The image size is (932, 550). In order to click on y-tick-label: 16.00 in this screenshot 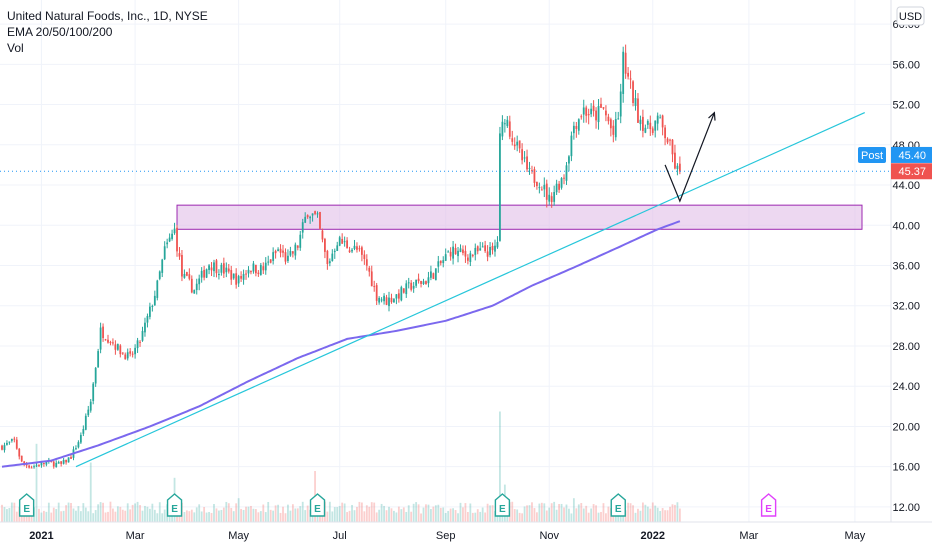, I will do `click(906, 468)`.